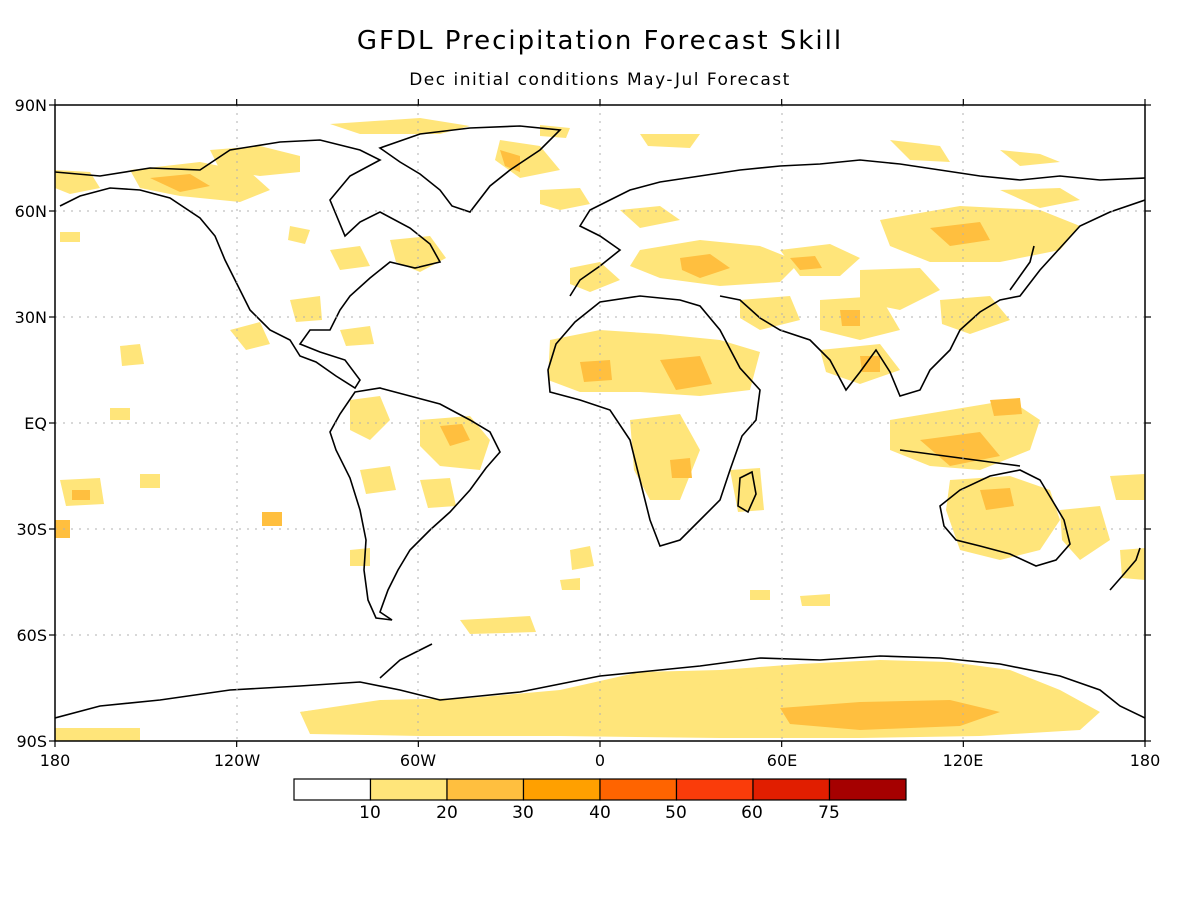 This screenshot has width=1200, height=900. Describe the element at coordinates (447, 813) in the screenshot. I see `colorbar-label: 20` at that location.